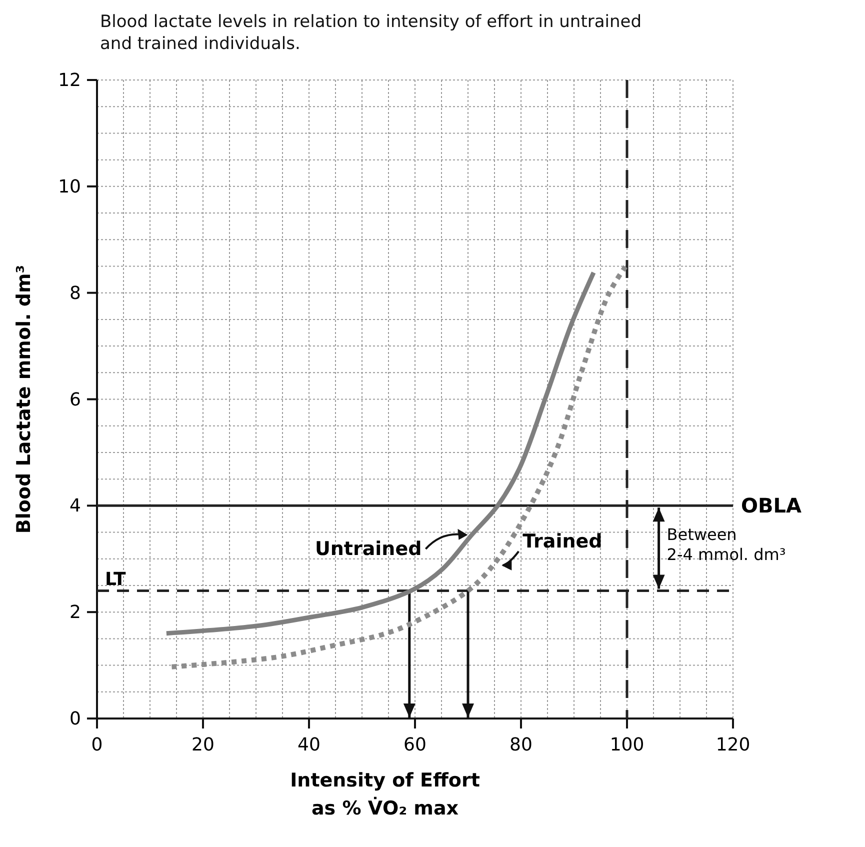 The width and height of the screenshot is (865, 847). Describe the element at coordinates (371, 33) in the screenshot. I see `chart-title: Blood lactate levels in relation to intensity of effort in untrained and trained individuals.` at that location.